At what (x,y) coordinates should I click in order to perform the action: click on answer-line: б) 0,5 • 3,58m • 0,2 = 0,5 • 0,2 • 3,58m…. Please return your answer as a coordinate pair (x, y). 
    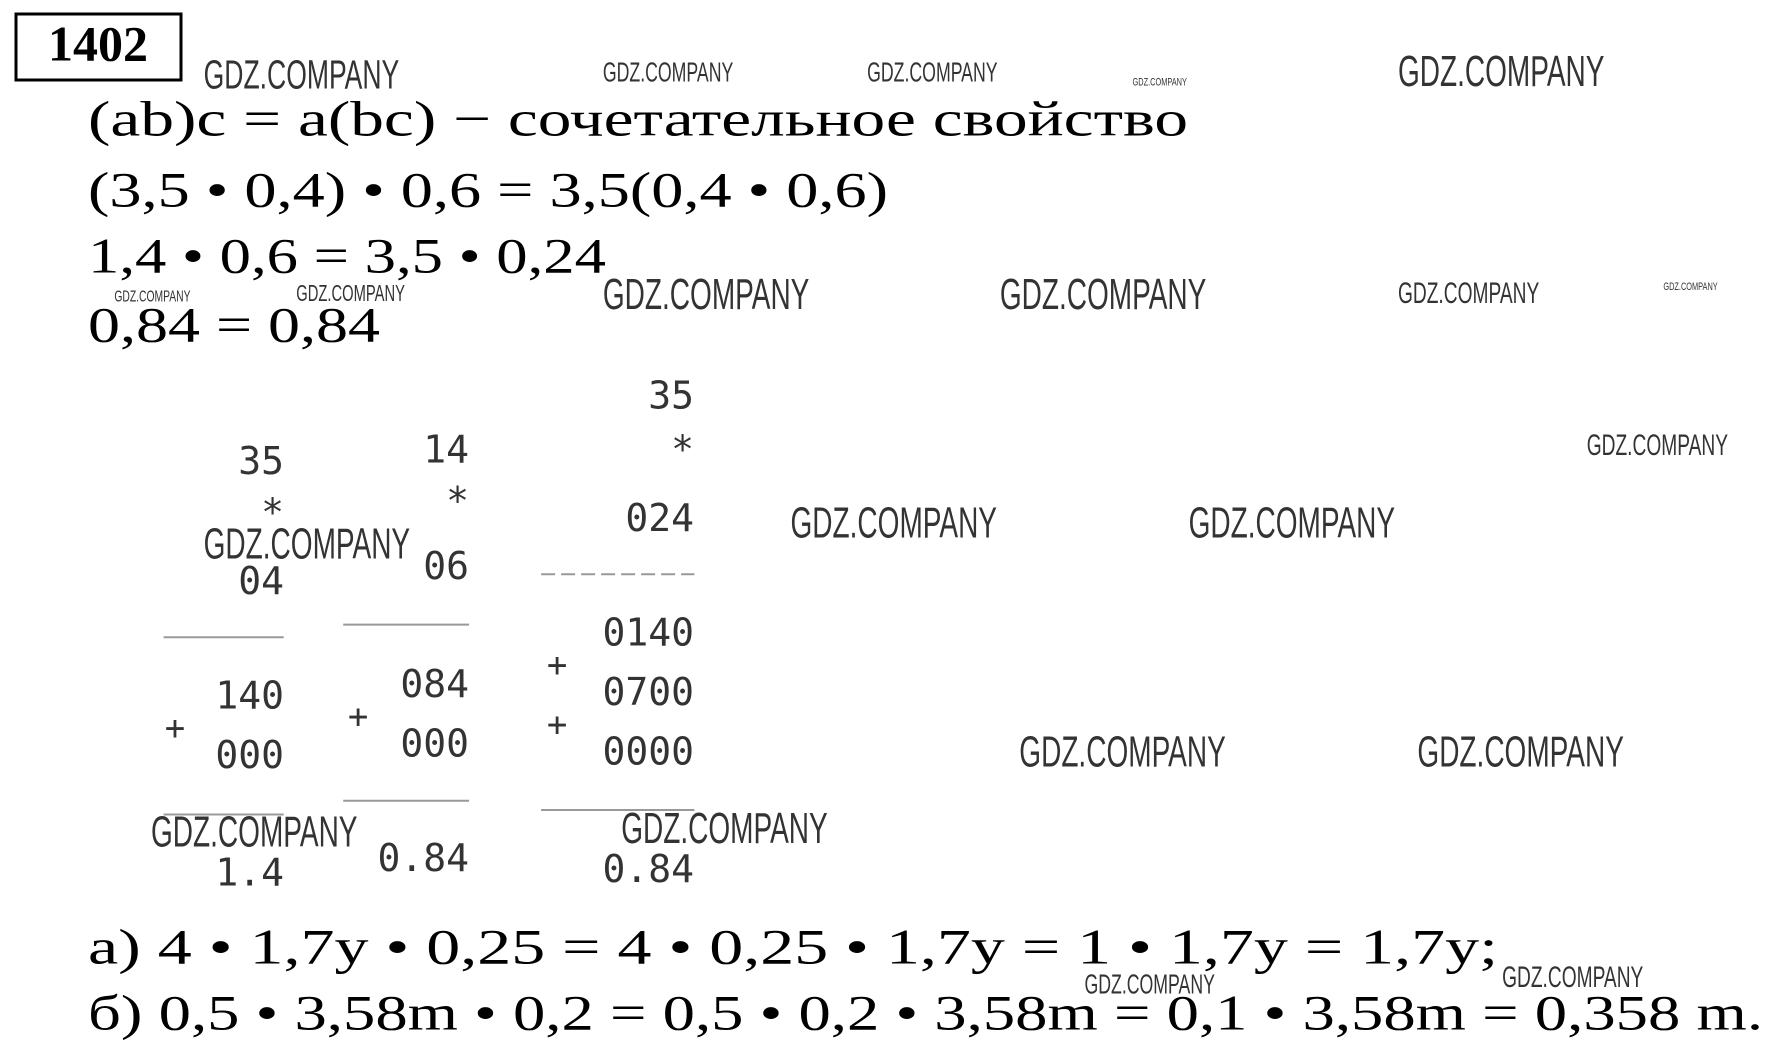
    Looking at the image, I should click on (925, 1012).